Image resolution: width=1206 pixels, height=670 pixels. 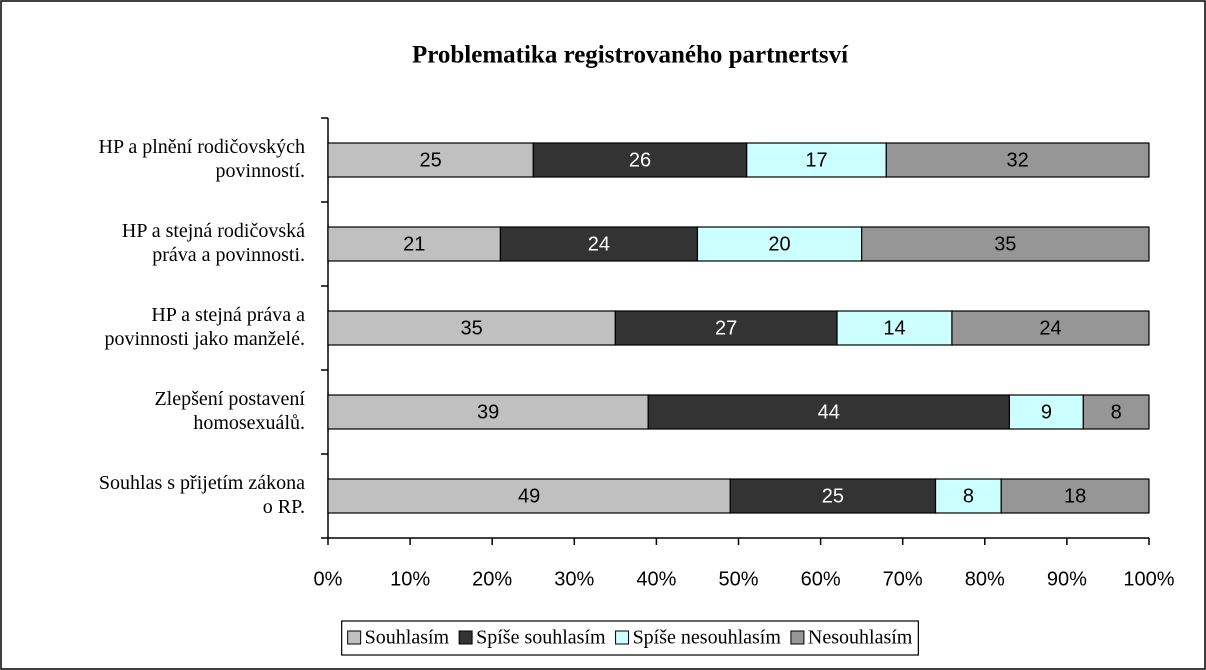 What do you see at coordinates (985, 579) in the screenshot?
I see `x-tick-label: 80%` at bounding box center [985, 579].